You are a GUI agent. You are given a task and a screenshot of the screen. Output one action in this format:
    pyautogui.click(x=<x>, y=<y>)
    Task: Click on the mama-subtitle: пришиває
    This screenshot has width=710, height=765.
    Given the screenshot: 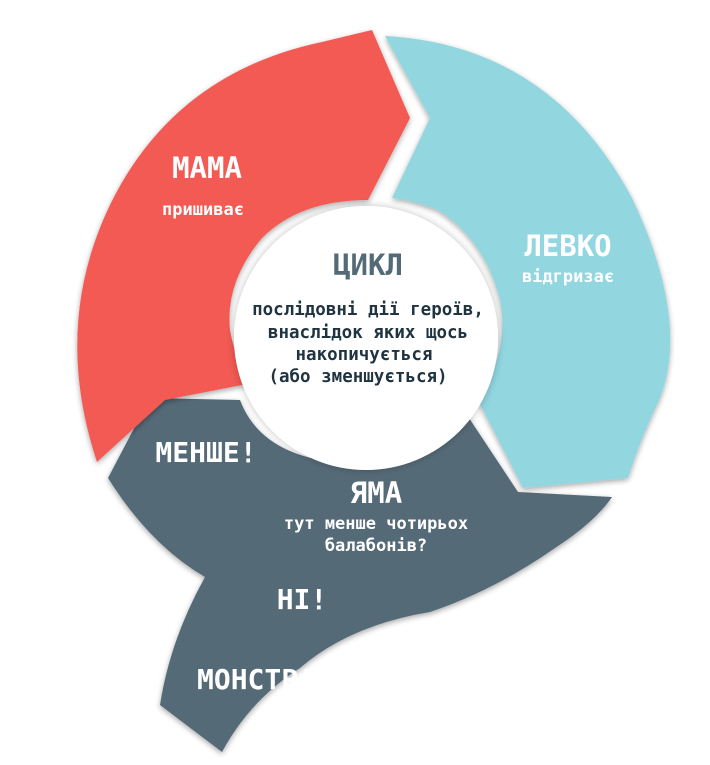 What is the action you would take?
    pyautogui.click(x=203, y=210)
    